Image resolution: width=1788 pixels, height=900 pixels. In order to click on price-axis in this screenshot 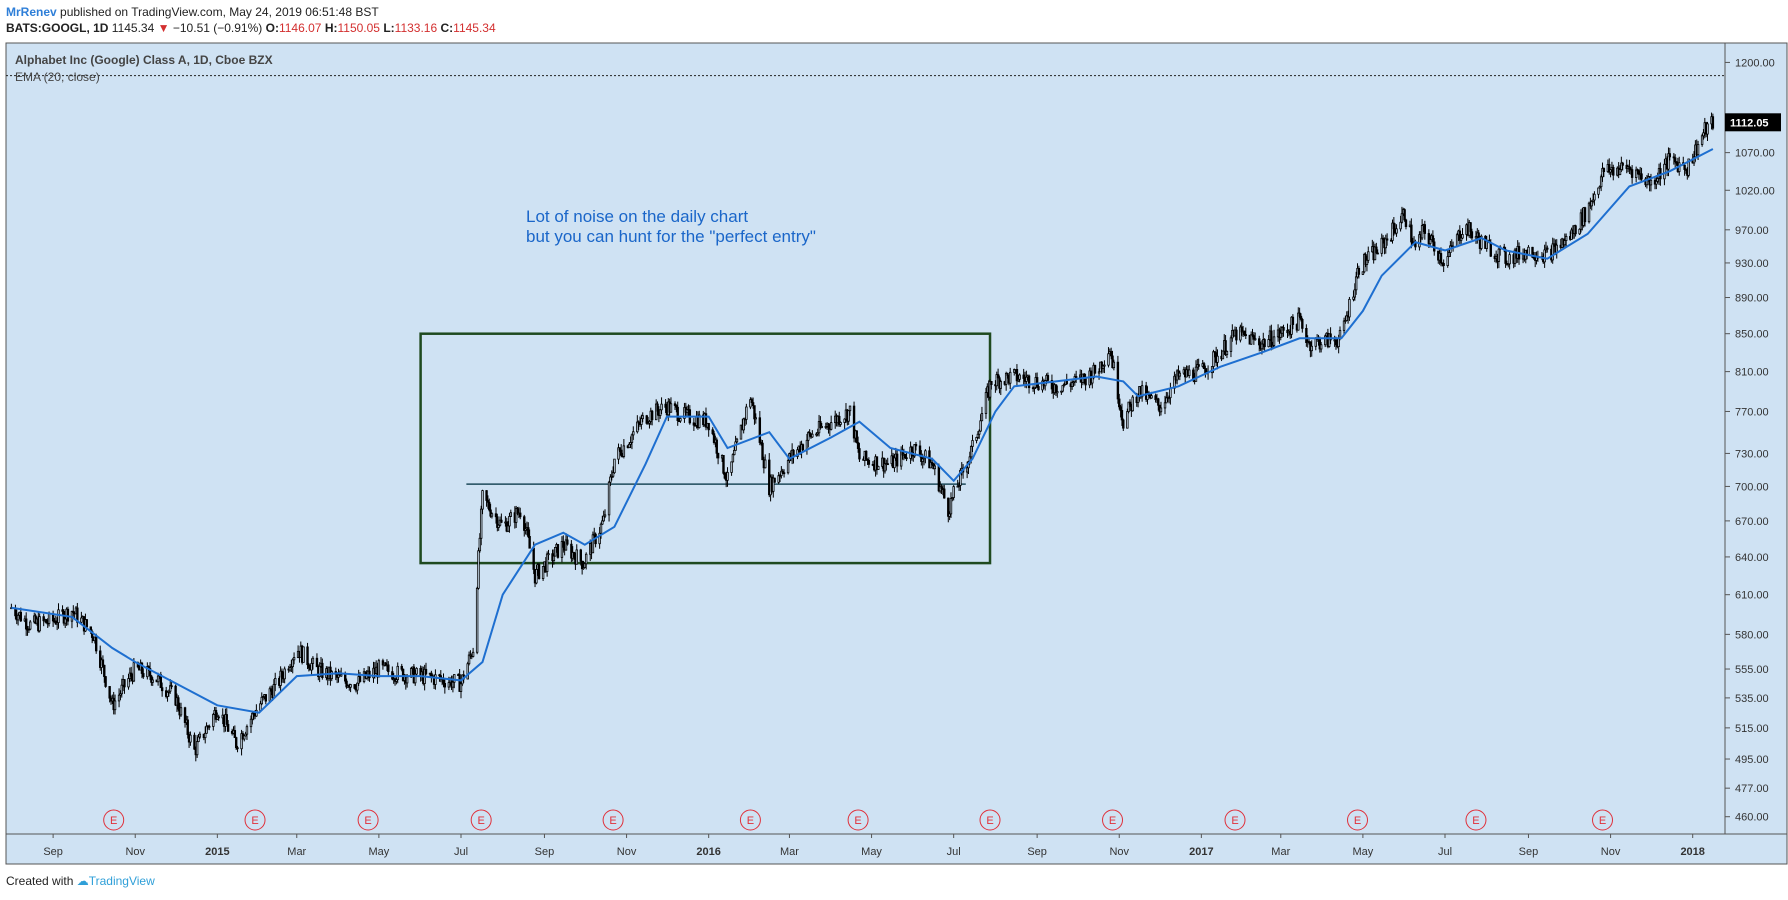, I will do `click(1756, 438)`.